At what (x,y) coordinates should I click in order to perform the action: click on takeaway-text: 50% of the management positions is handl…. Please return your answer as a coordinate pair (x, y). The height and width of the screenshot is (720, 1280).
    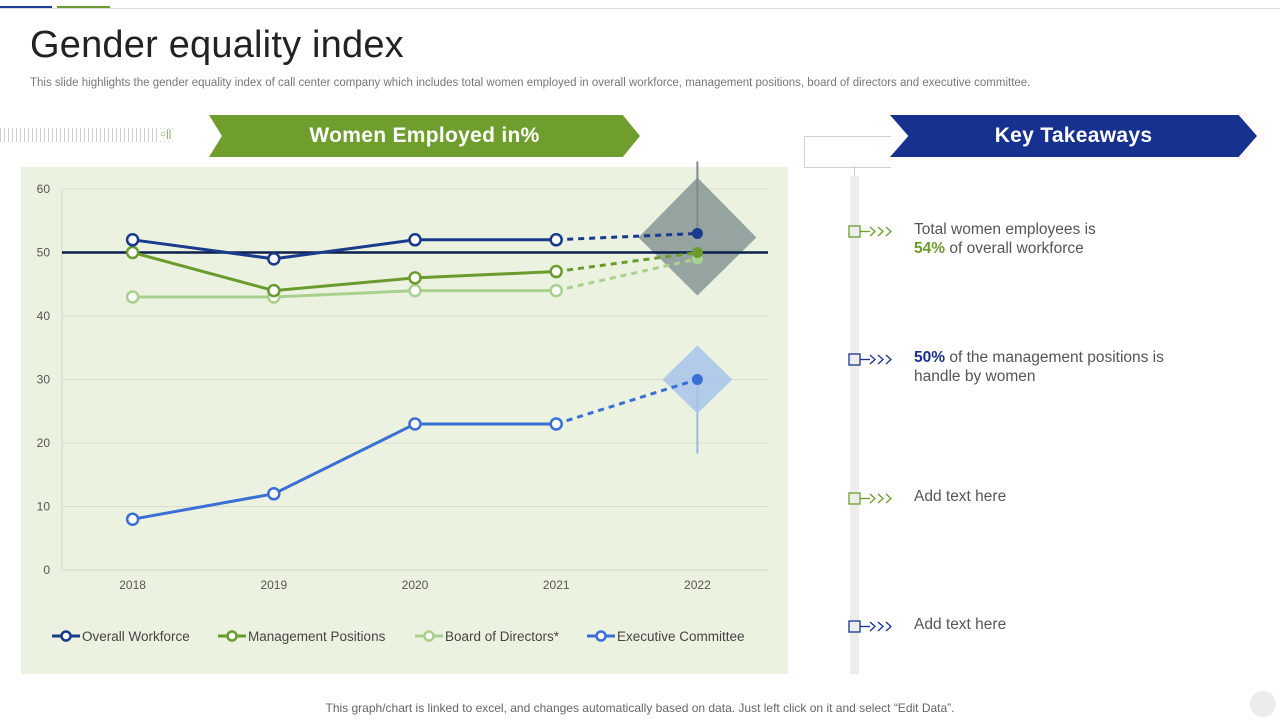
    Looking at the image, I should click on (1039, 367).